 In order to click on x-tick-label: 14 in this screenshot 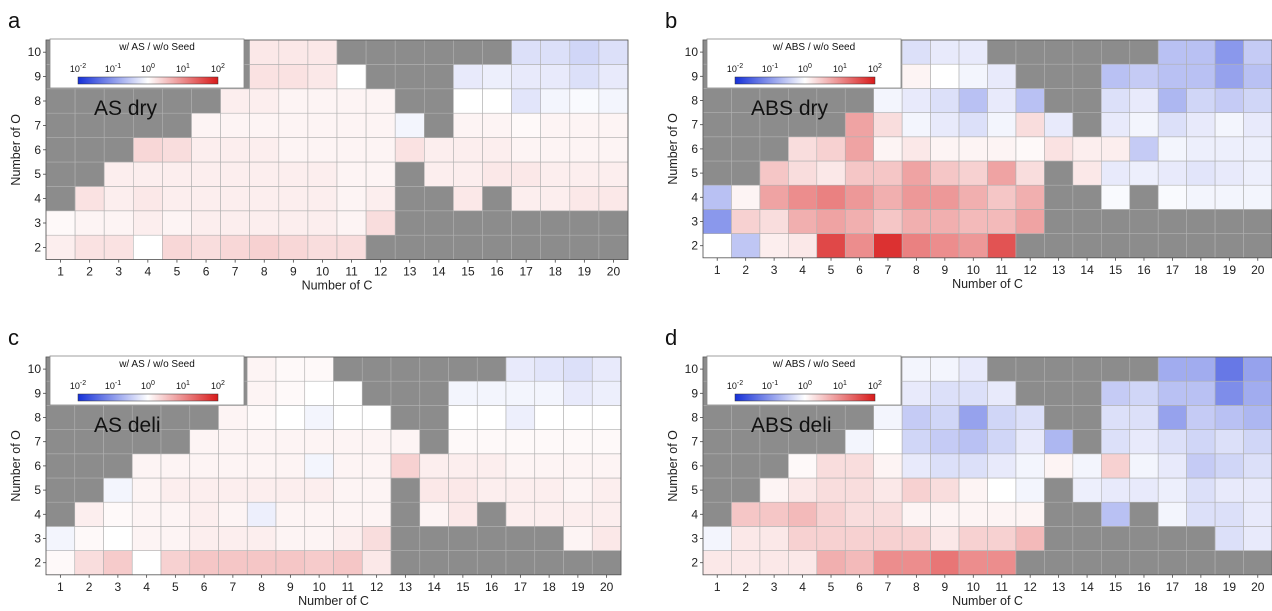, I will do `click(434, 587)`.